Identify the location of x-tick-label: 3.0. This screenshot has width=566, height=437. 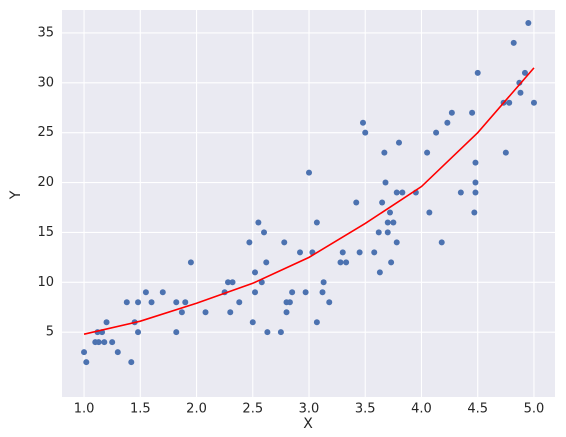
(309, 409).